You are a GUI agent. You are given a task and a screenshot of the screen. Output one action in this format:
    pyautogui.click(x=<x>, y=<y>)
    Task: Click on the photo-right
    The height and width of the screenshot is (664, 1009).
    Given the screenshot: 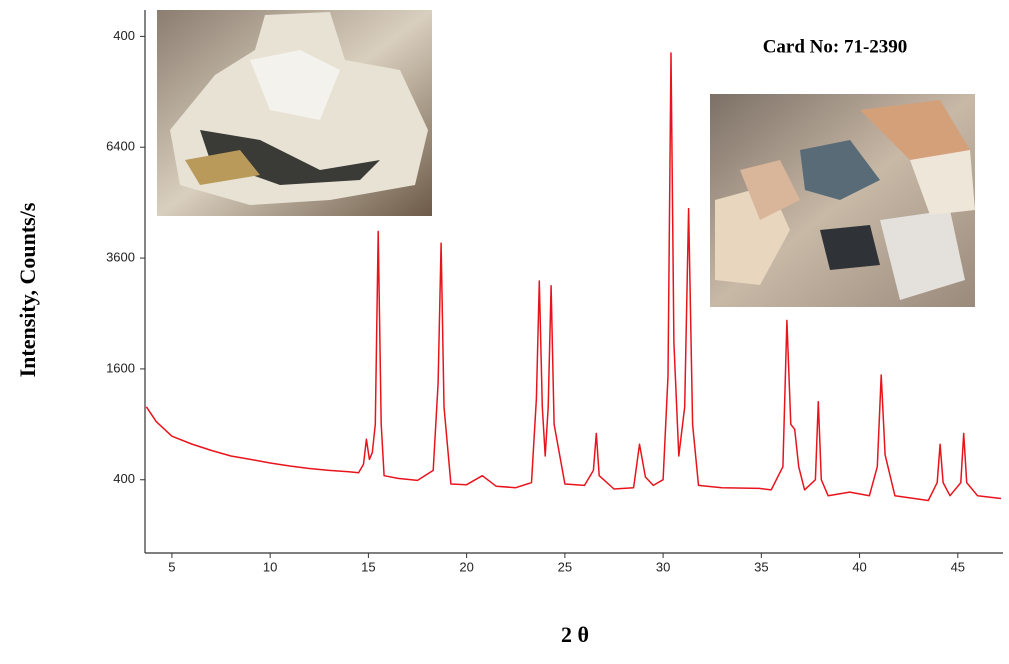 What is the action you would take?
    pyautogui.click(x=842, y=200)
    